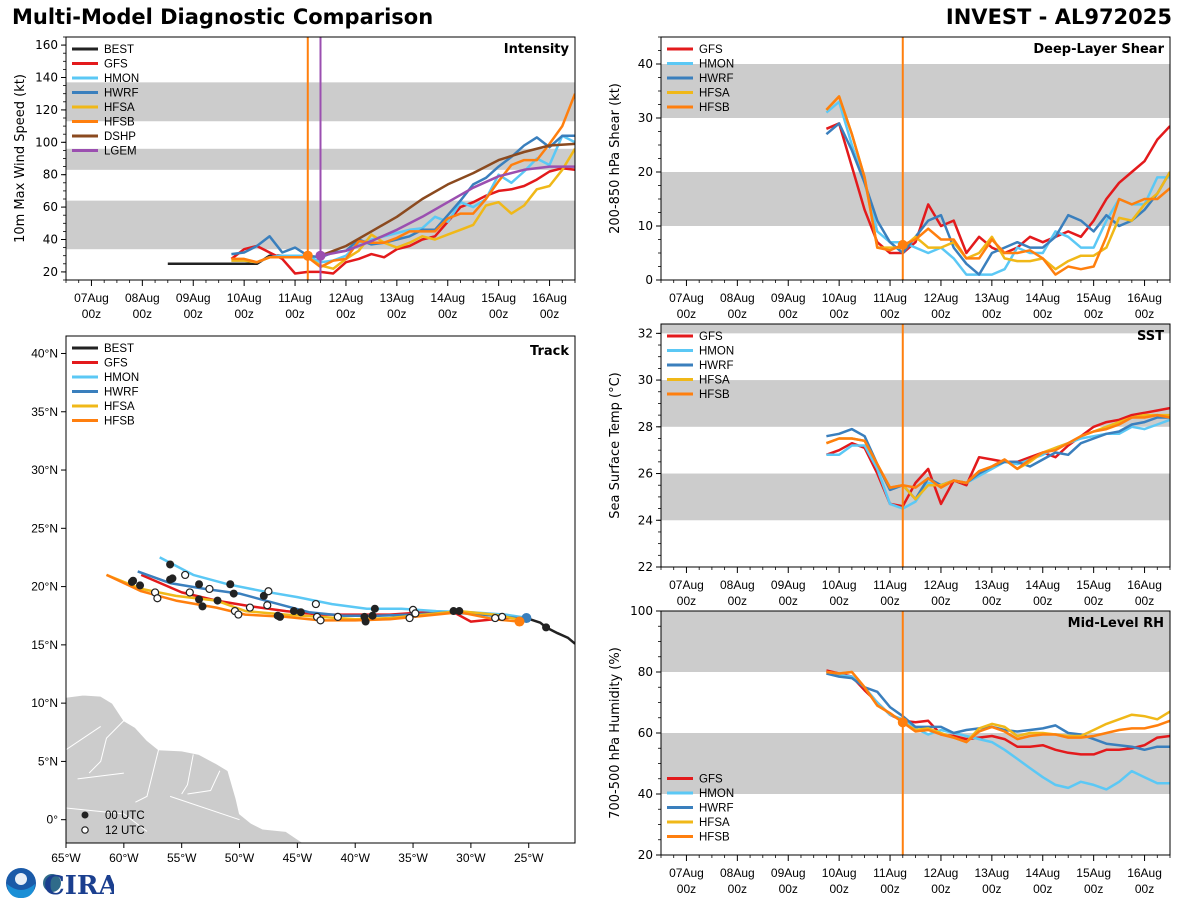 This screenshot has width=1200, height=900. What do you see at coordinates (46, 78) in the screenshot?
I see `y-tick-label: 140` at bounding box center [46, 78].